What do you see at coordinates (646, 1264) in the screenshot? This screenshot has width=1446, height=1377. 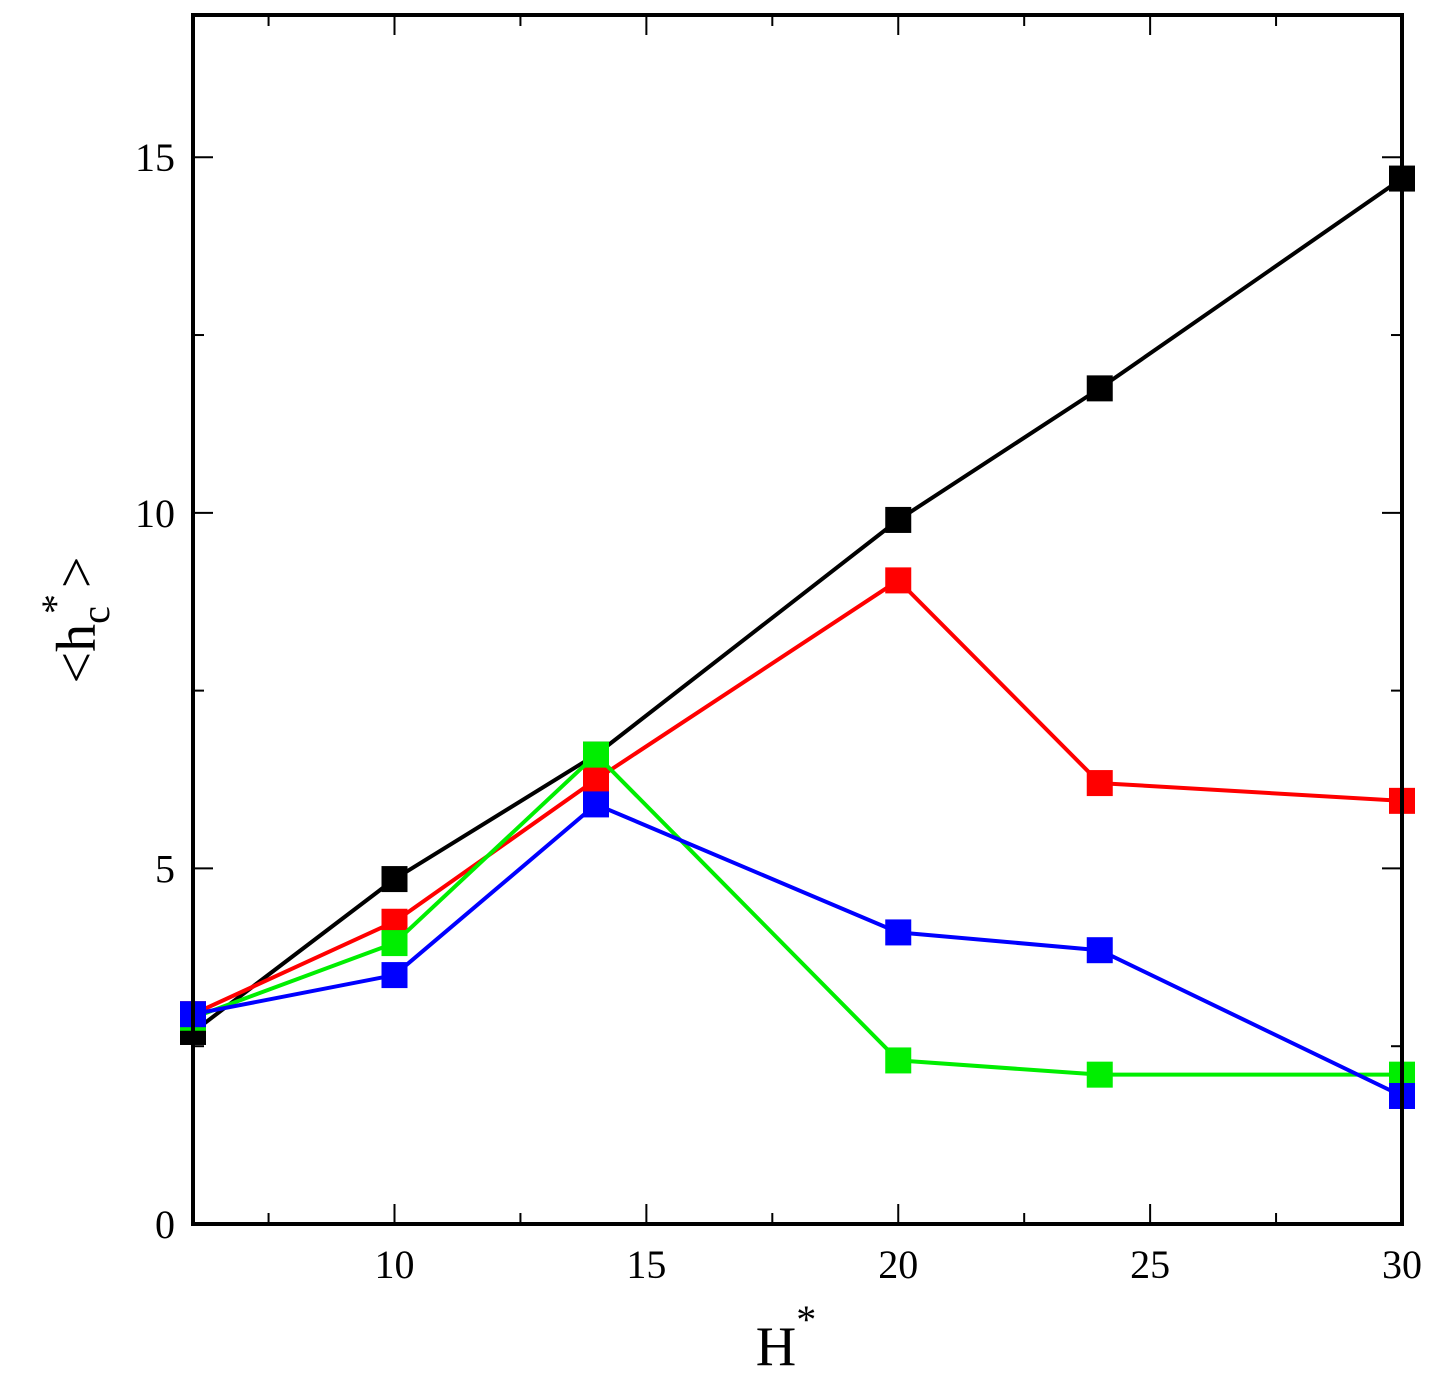 I see `x-tick-label: 15` at bounding box center [646, 1264].